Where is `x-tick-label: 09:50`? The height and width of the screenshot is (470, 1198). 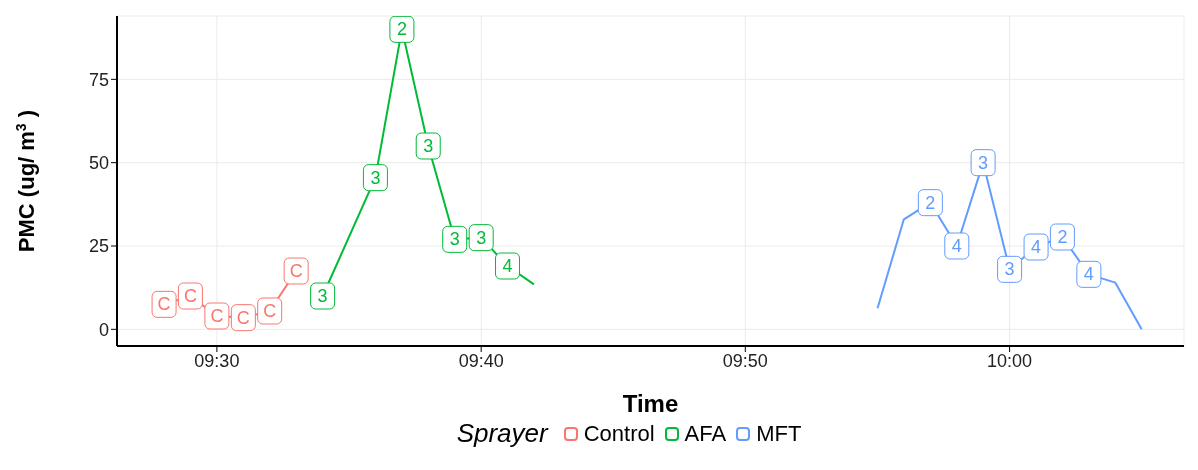
x-tick-label: 09:50 is located at coordinates (745, 360).